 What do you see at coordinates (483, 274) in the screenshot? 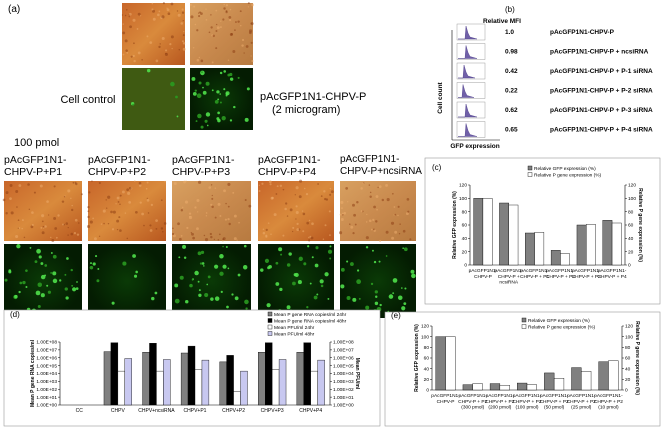
I see `x-tick-label: pAcGFP1N1-CHPV-P` at bounding box center [483, 274].